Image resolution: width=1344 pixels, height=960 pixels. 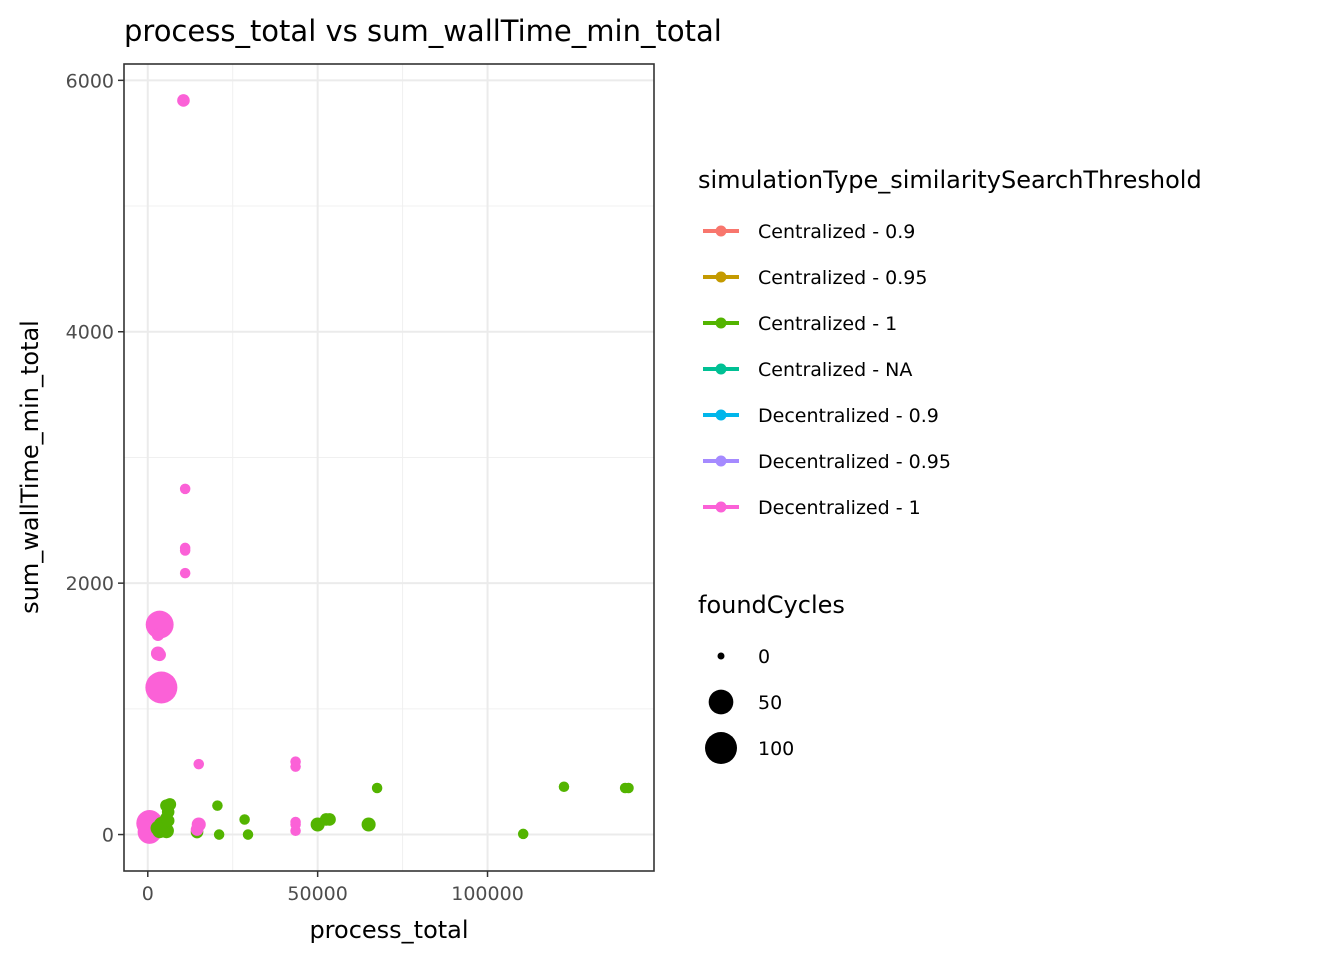 What do you see at coordinates (848, 416) in the screenshot?
I see `legend-label: Decentralized - 0.9` at bounding box center [848, 416].